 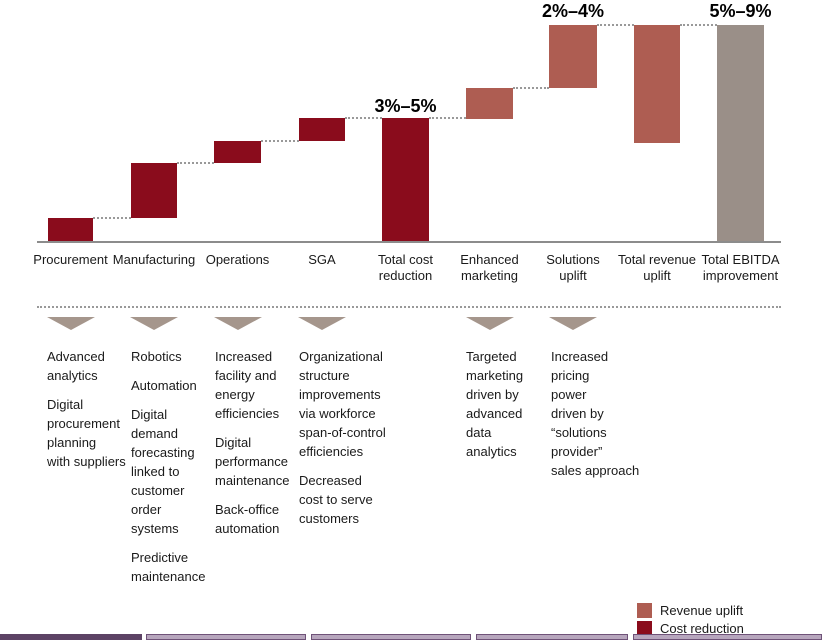 I want to click on legend-label: Cost reduction, so click(x=702, y=628).